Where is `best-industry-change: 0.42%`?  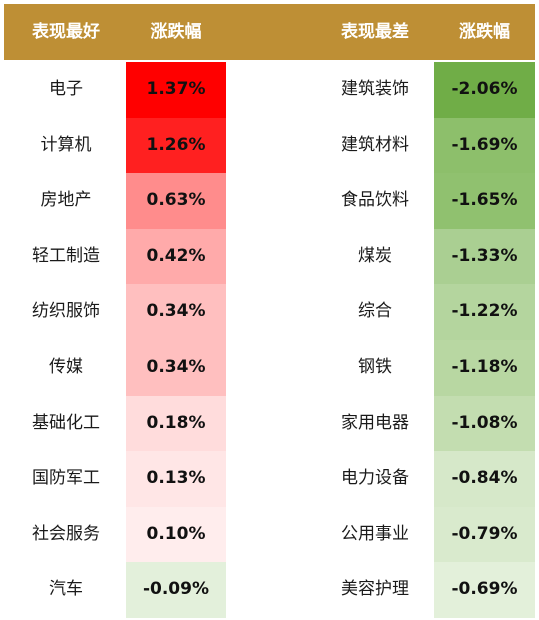
best-industry-change: 0.42% is located at coordinates (176, 256).